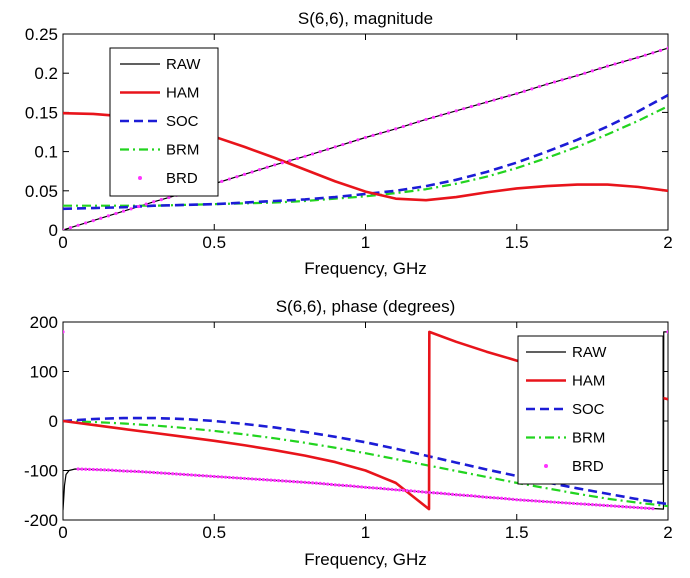 The width and height of the screenshot is (690, 578). I want to click on legend-label-soc: SOC, so click(182, 121).